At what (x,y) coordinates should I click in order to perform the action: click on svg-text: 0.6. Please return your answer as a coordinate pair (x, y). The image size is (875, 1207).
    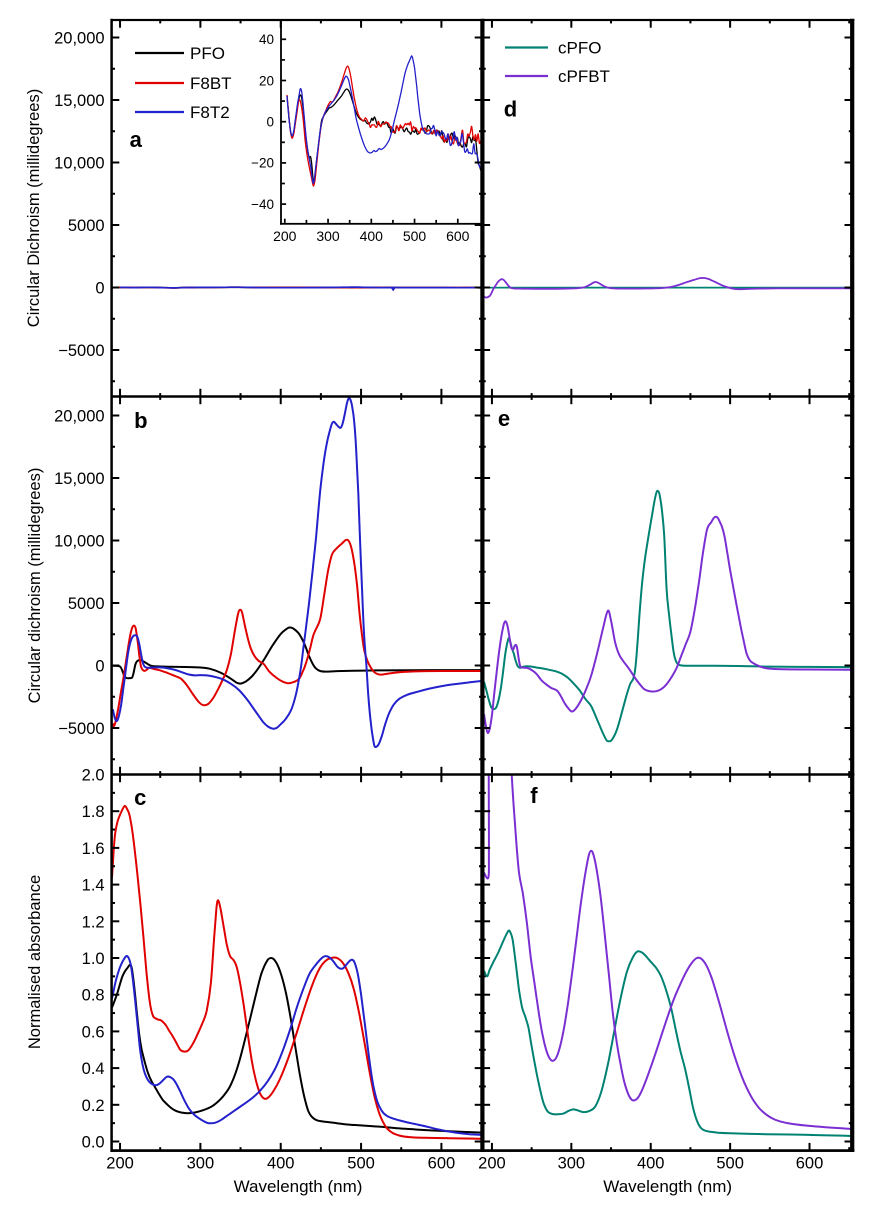
    Looking at the image, I should click on (93, 1032).